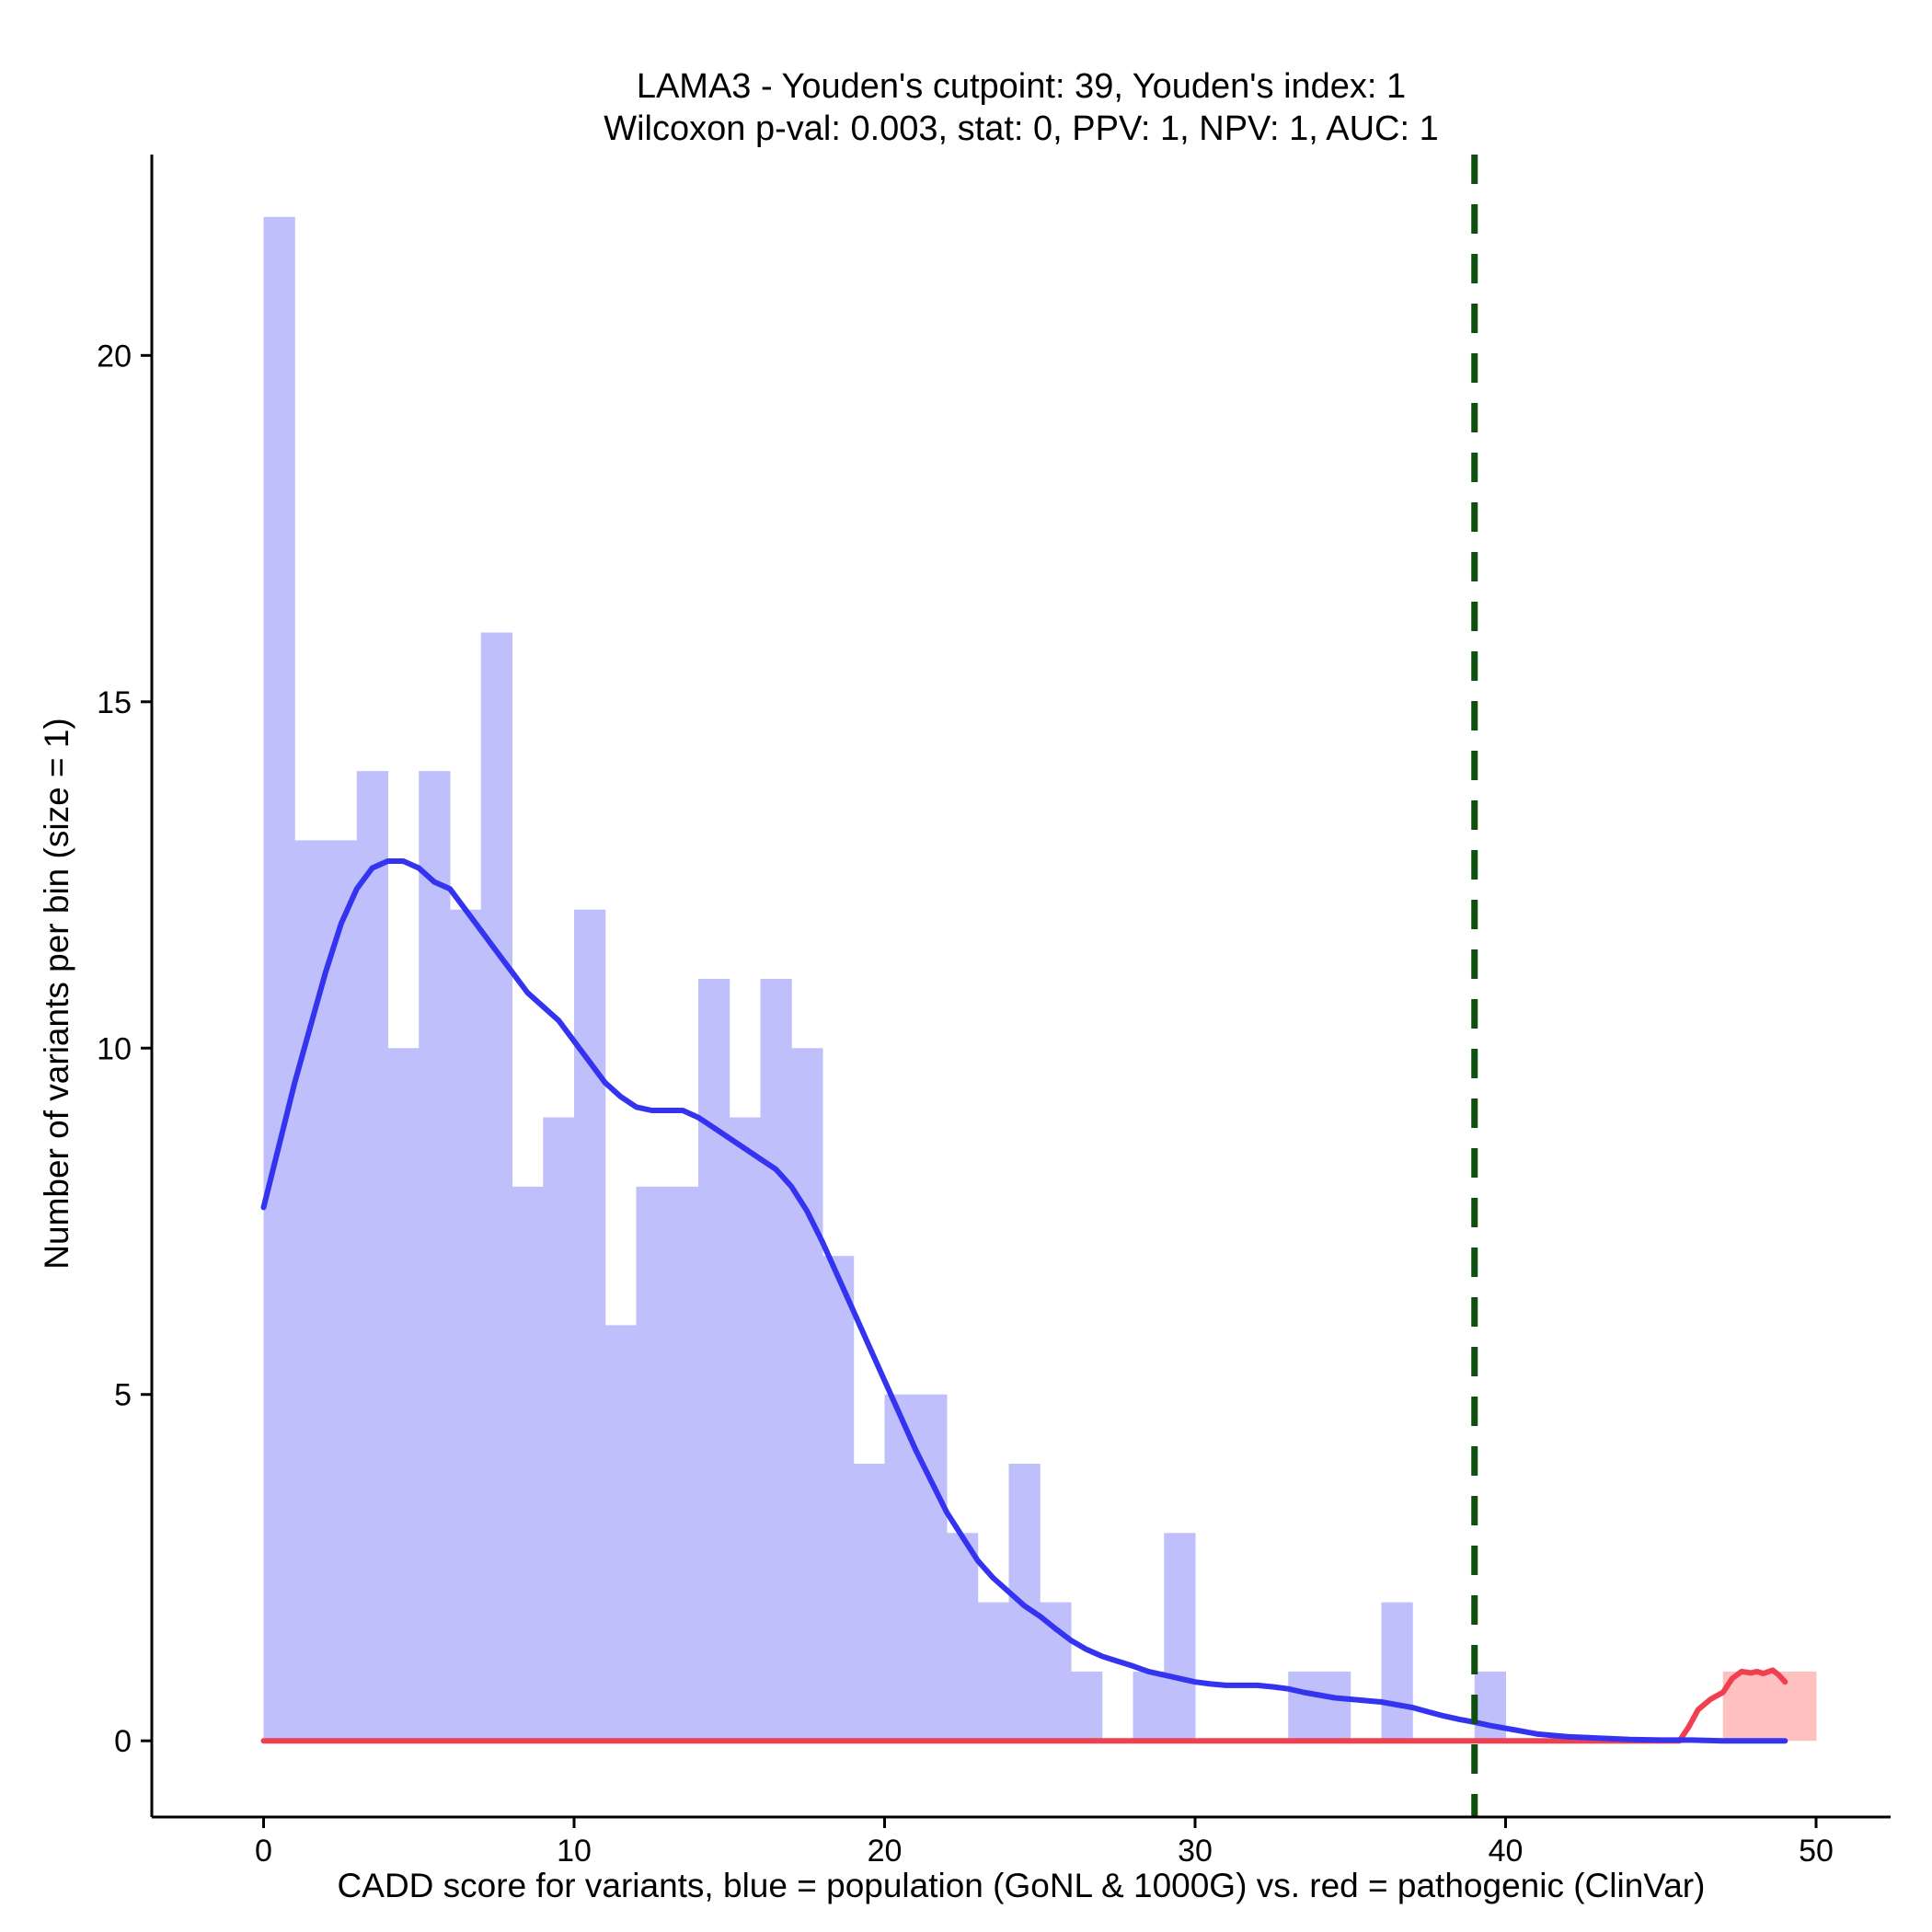 This screenshot has height=1932, width=1932. I want to click on y-tick-label-5: 5, so click(123, 1395).